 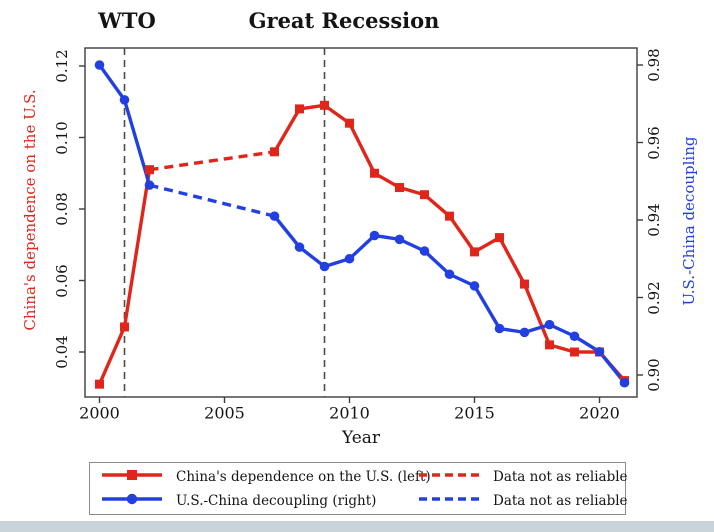 I want to click on right-axis-label: U.S.-China decoupling, so click(x=689, y=221).